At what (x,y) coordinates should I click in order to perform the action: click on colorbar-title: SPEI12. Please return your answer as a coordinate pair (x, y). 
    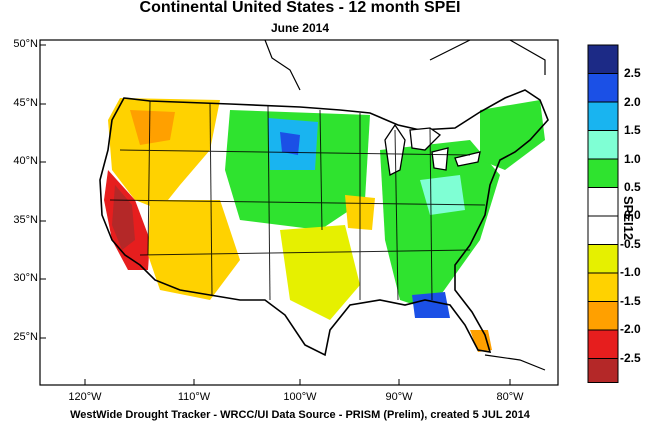
    Looking at the image, I should click on (628, 218).